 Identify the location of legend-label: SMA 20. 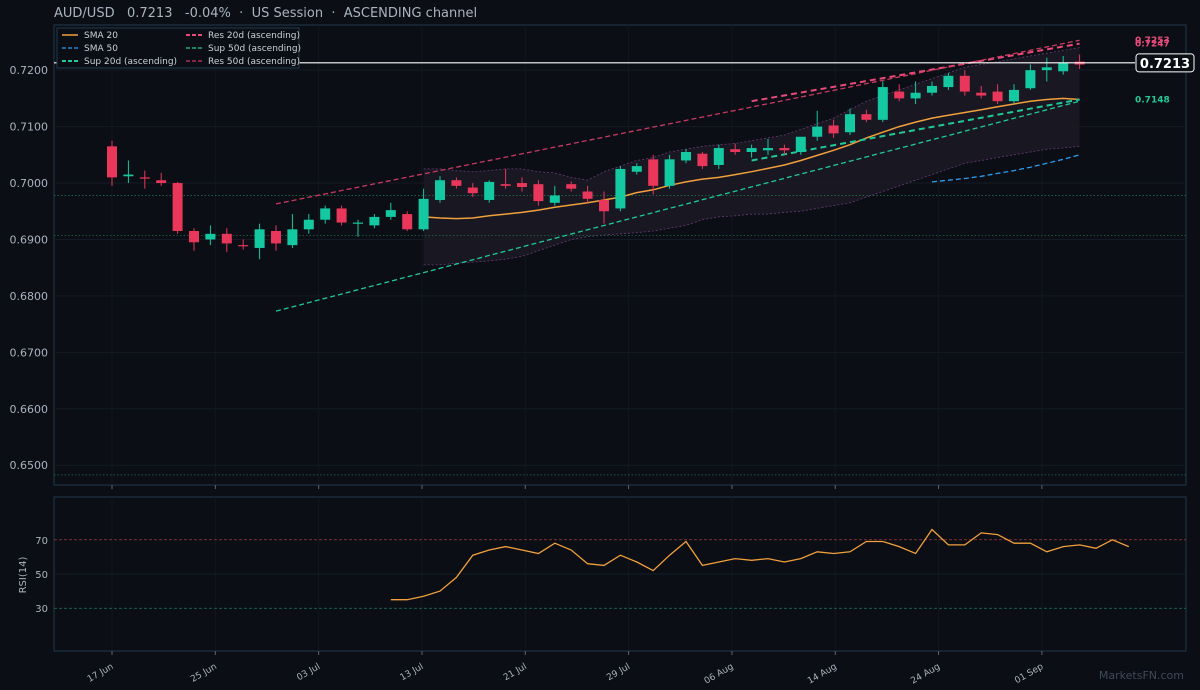
(101, 36).